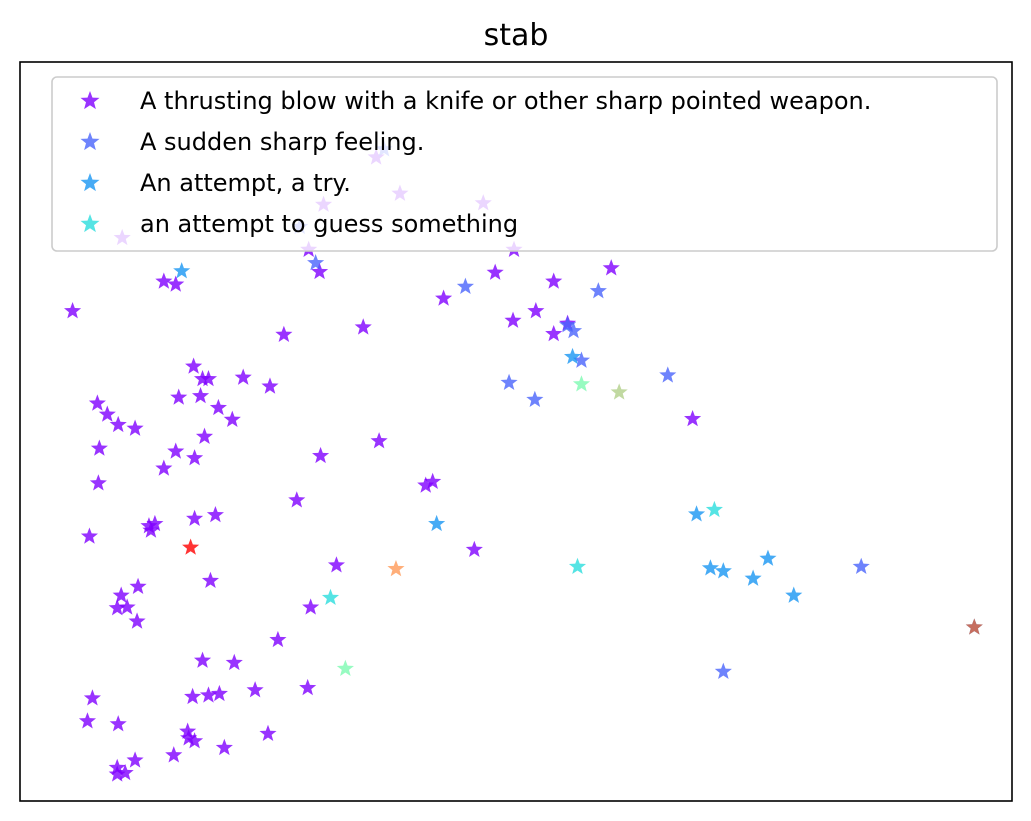 This screenshot has width=1031, height=821. I want to click on chart-title: stab, so click(516, 35).